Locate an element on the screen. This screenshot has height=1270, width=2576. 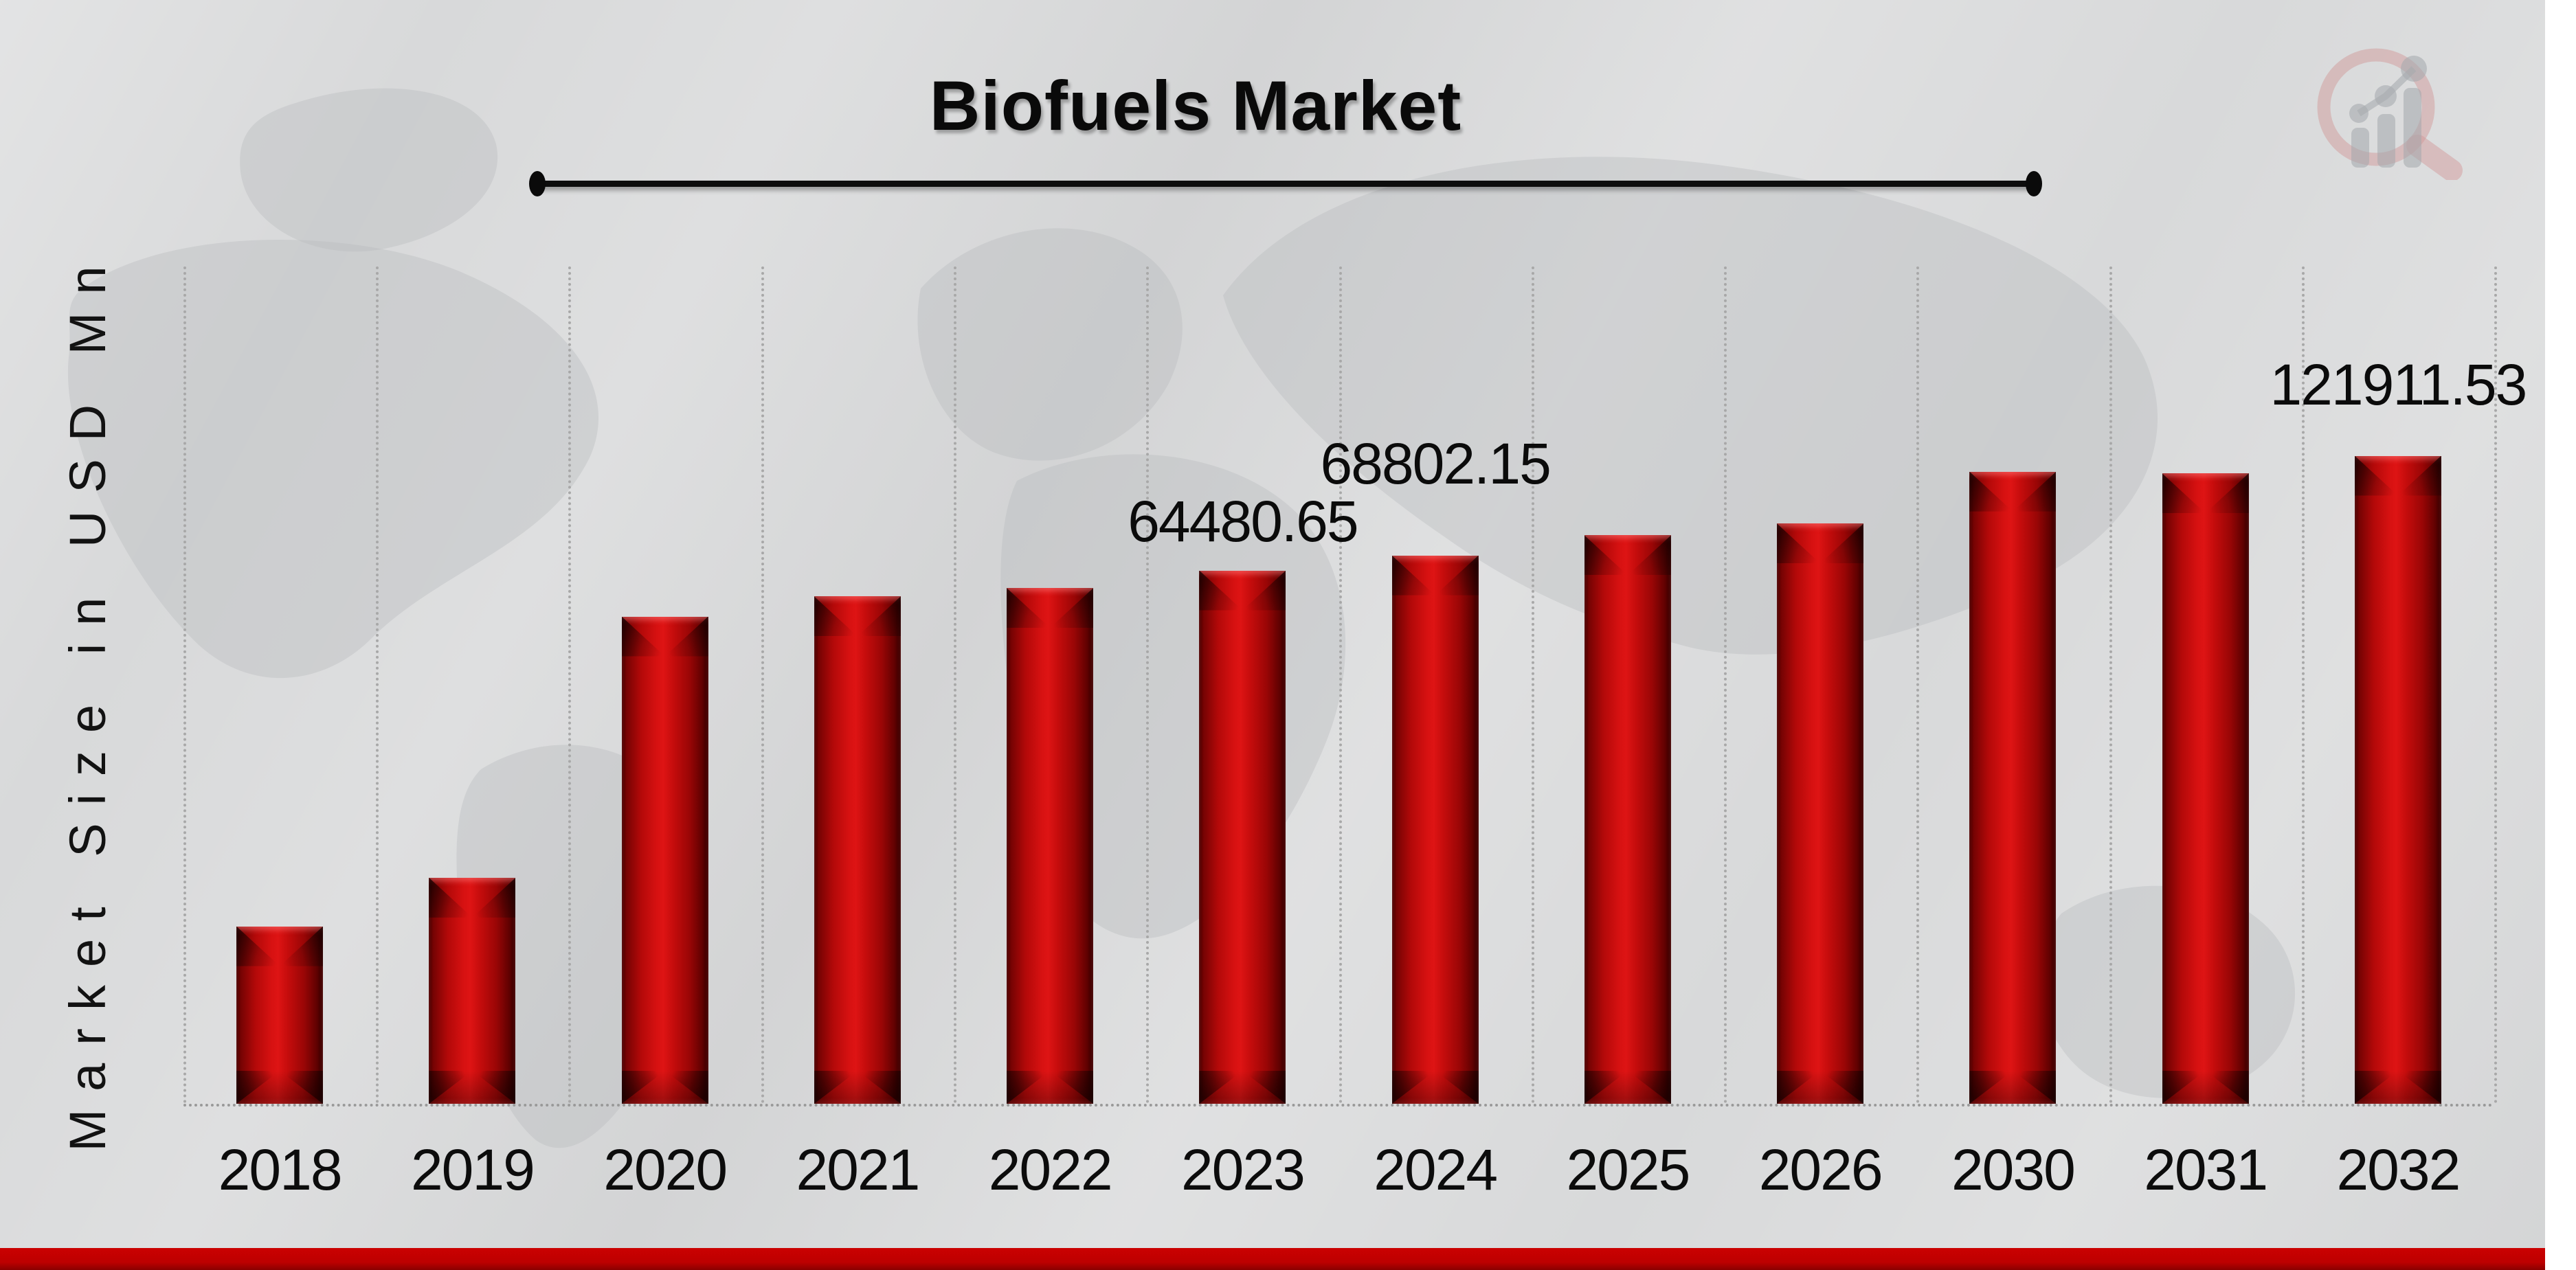
x-tick-2022: 2022 is located at coordinates (1050, 1169).